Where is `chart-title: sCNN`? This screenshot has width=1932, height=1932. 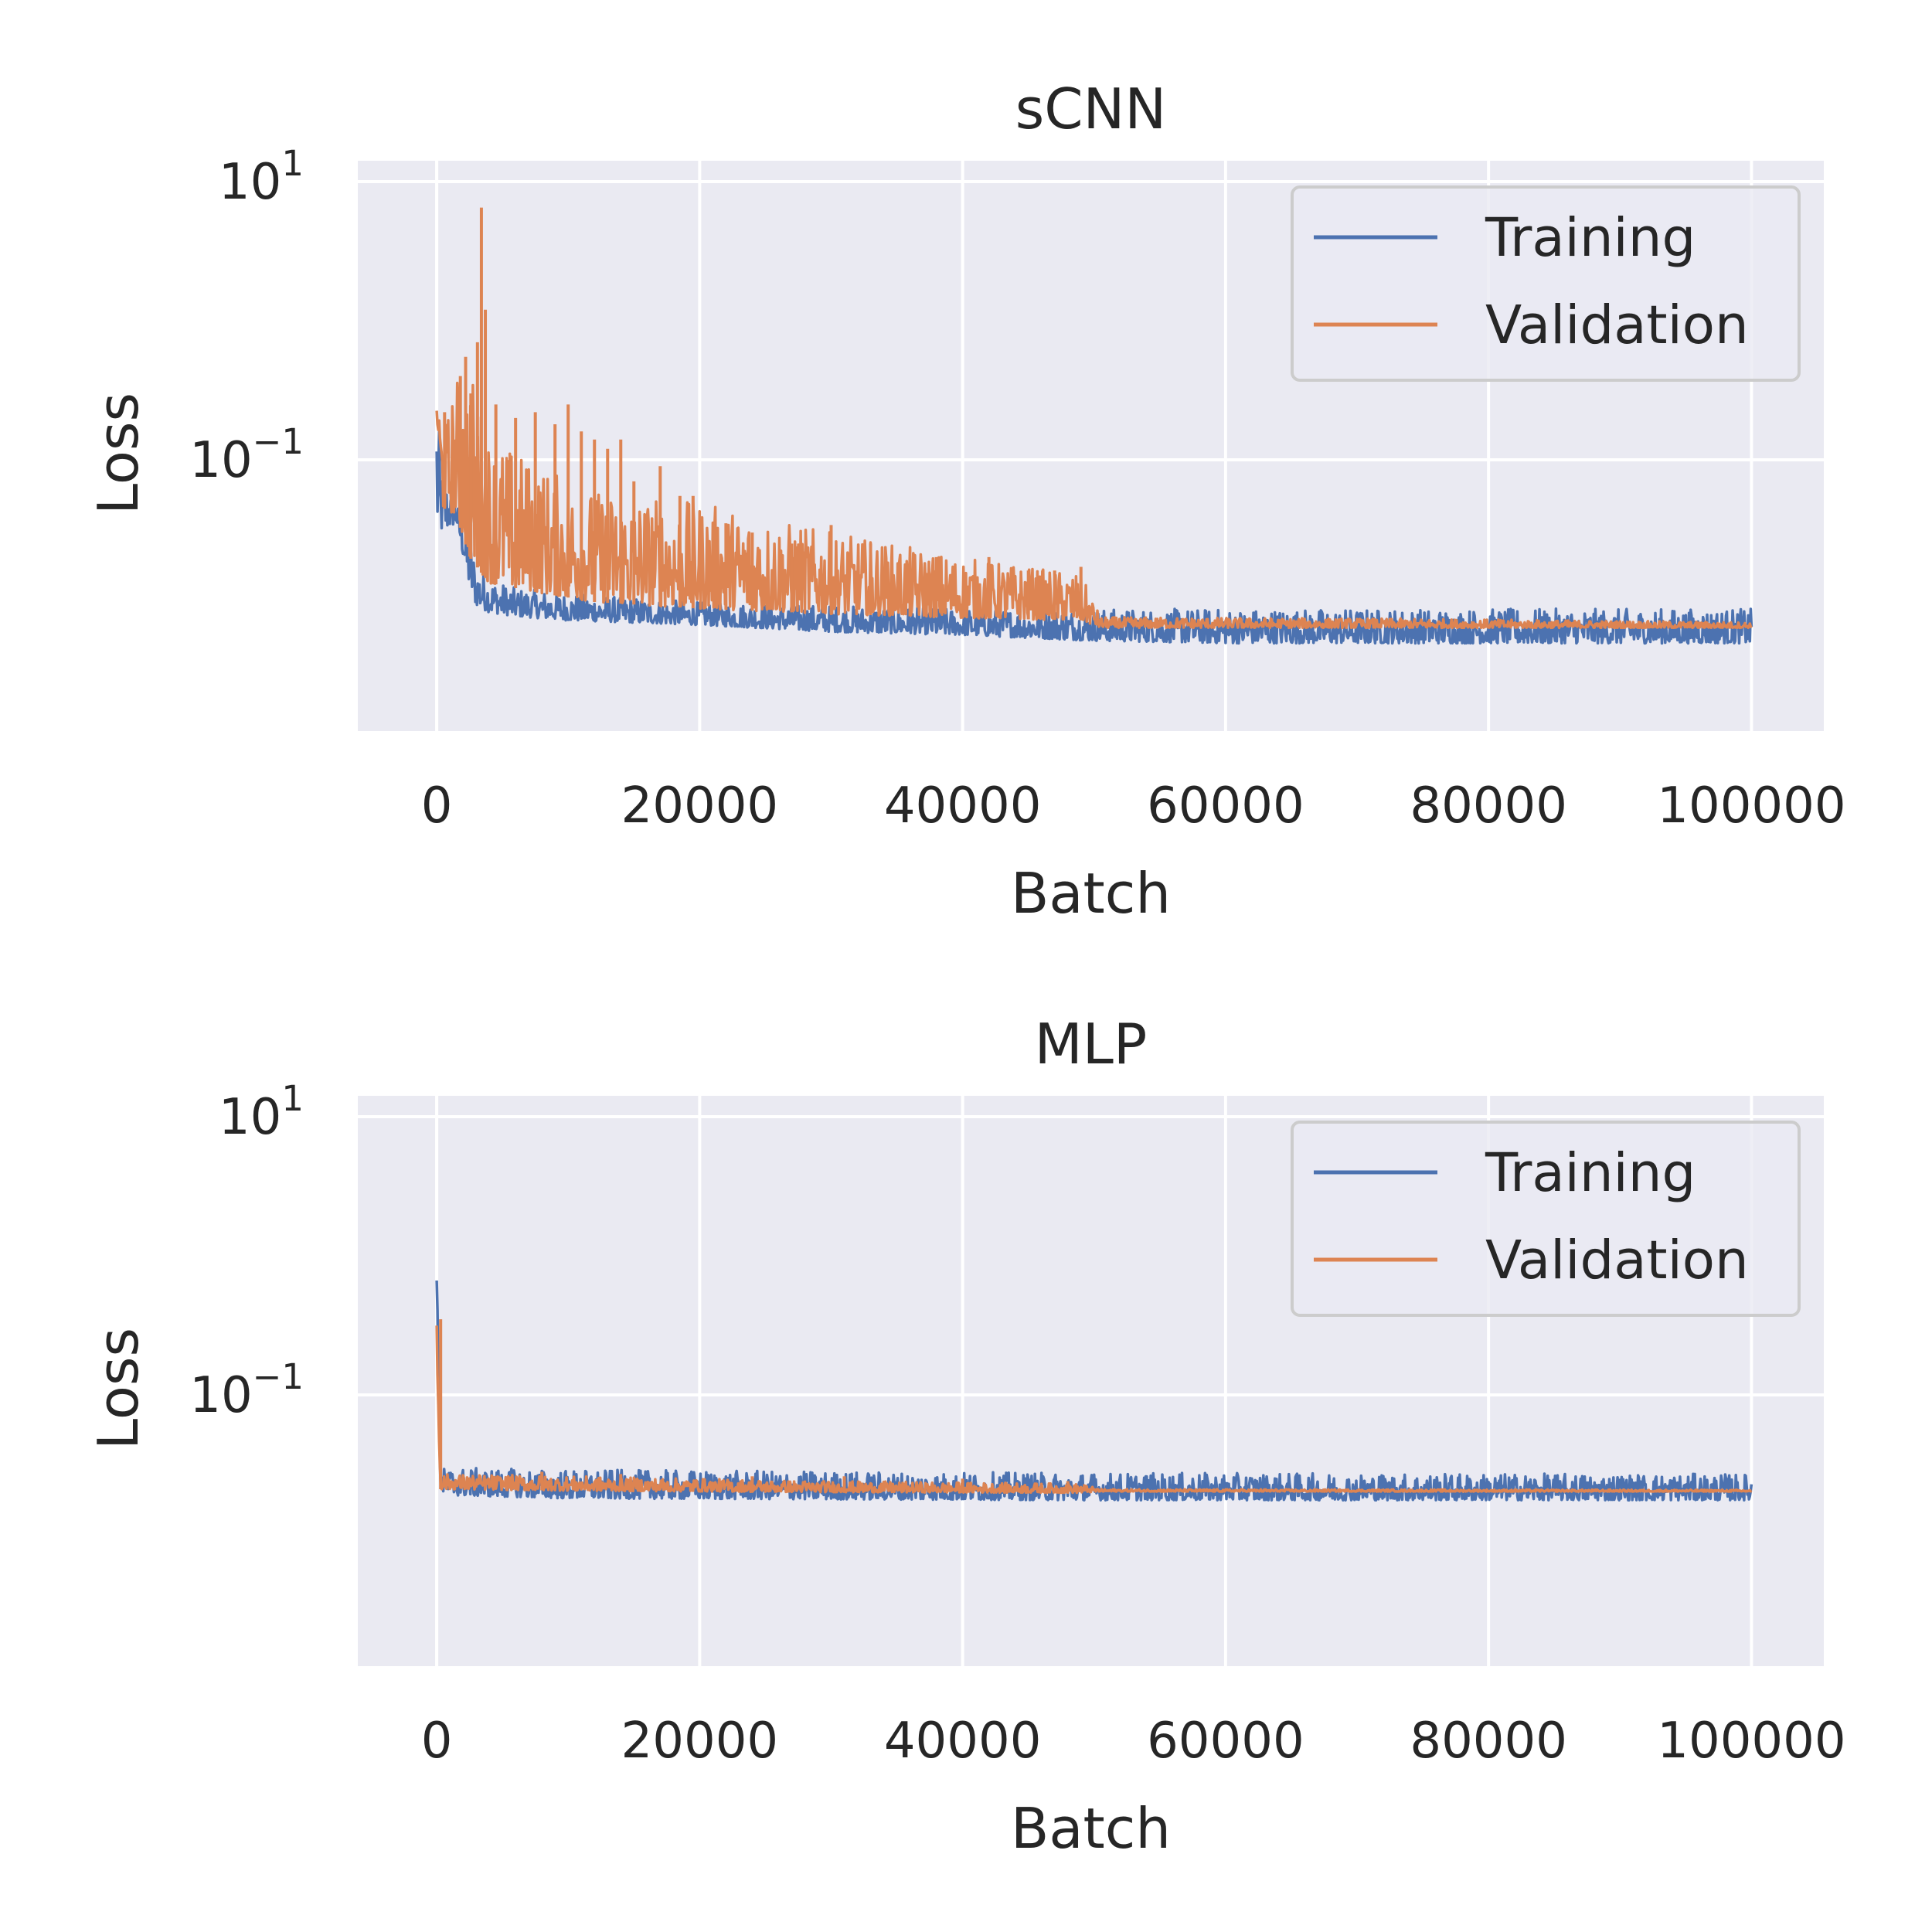 chart-title: sCNN is located at coordinates (1091, 109).